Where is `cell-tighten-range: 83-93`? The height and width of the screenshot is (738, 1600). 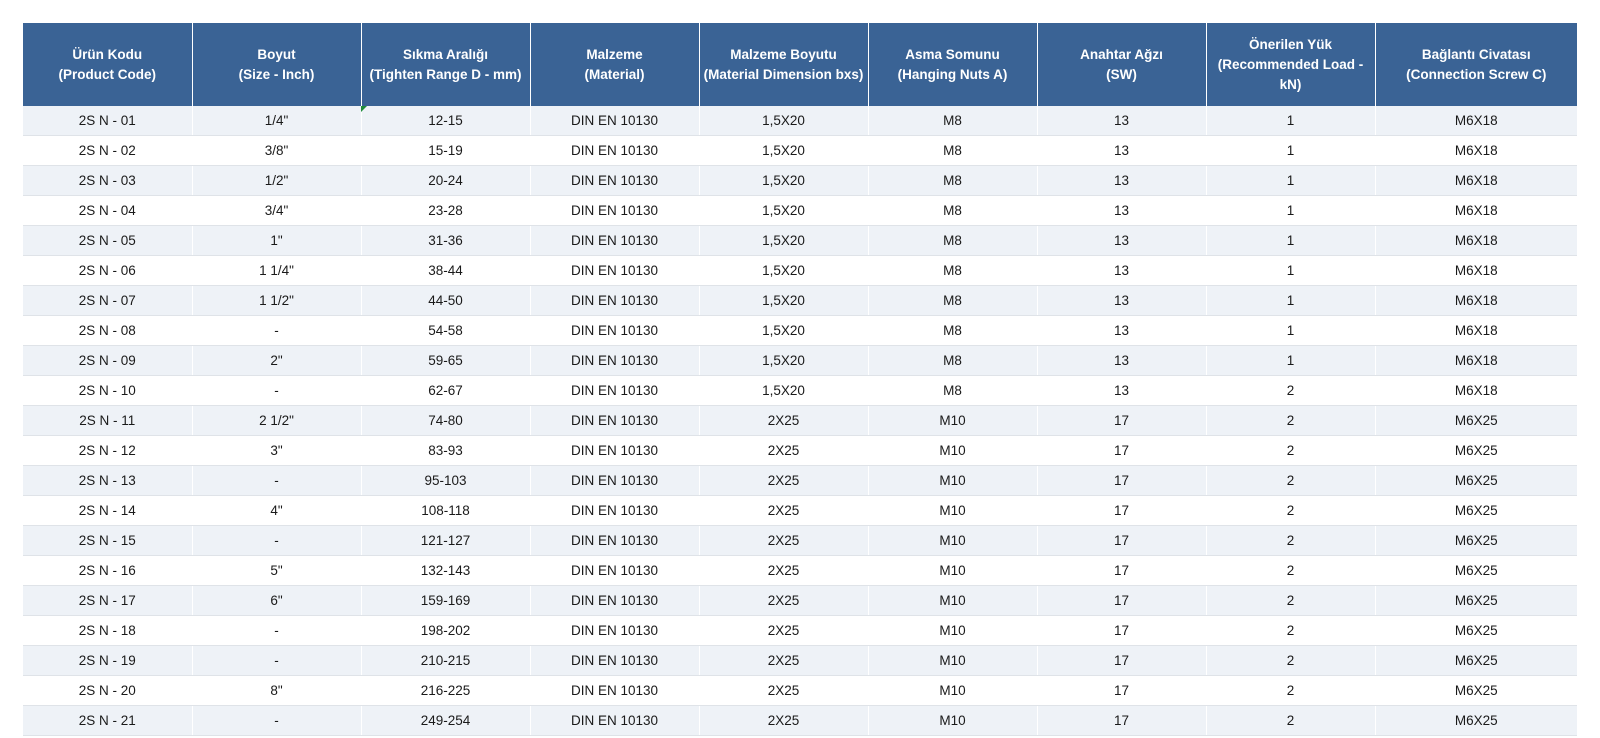
cell-tighten-range: 83-93 is located at coordinates (446, 450).